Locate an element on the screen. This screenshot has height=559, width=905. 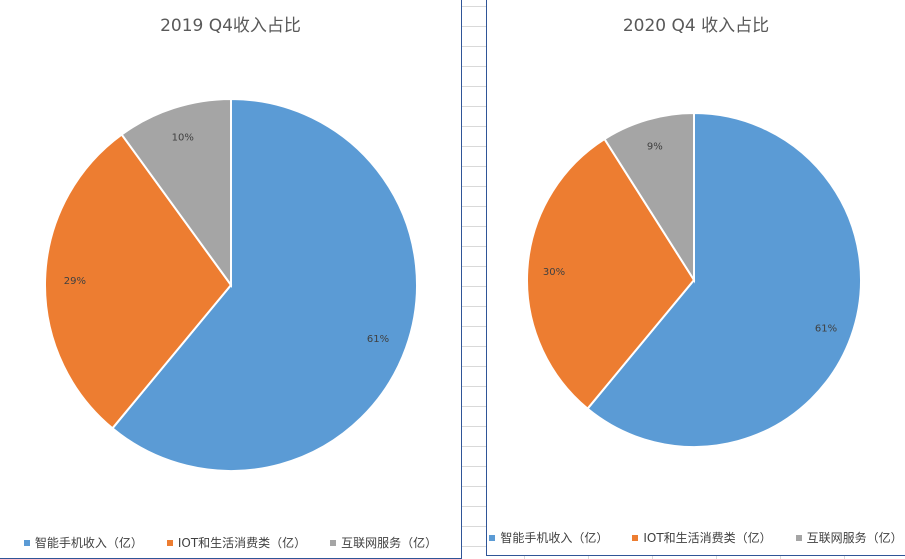
data-label: 10% is located at coordinates (183, 137).